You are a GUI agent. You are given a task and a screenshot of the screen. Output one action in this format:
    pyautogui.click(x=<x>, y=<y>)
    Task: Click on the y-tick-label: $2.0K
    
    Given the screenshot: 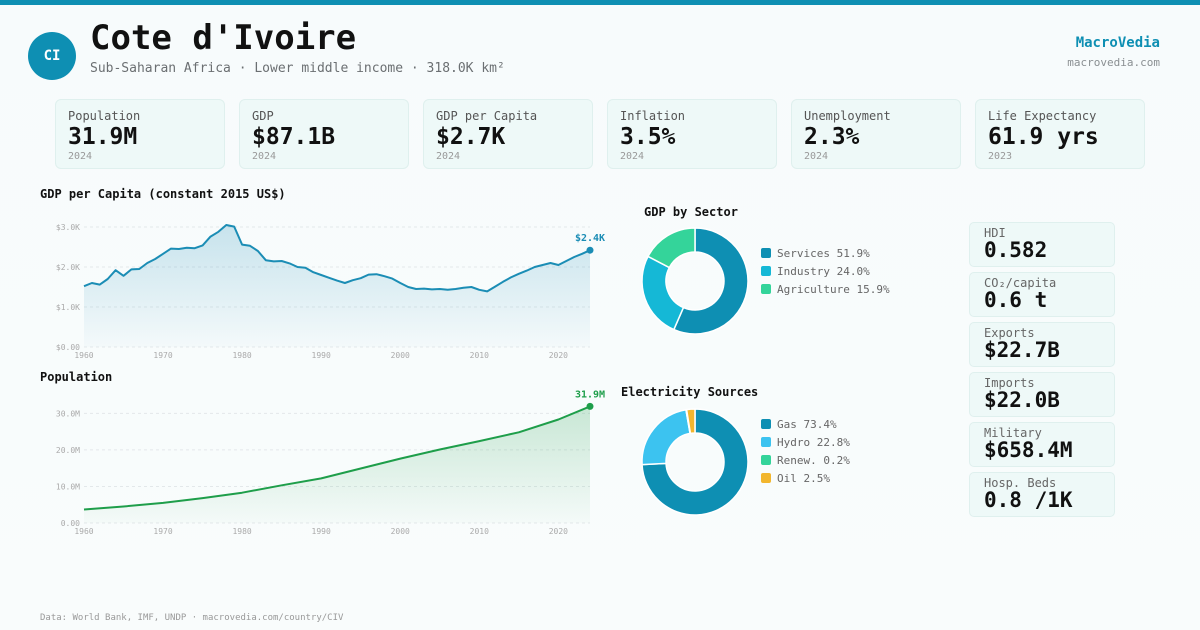 What is the action you would take?
    pyautogui.click(x=68, y=267)
    